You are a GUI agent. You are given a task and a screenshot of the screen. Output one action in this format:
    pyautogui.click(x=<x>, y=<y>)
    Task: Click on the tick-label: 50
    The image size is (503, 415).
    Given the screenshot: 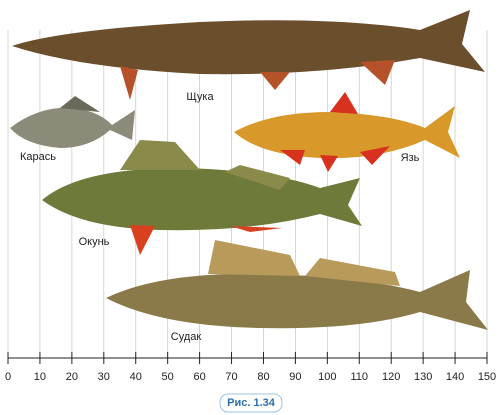 What is the action you would take?
    pyautogui.click(x=168, y=377)
    